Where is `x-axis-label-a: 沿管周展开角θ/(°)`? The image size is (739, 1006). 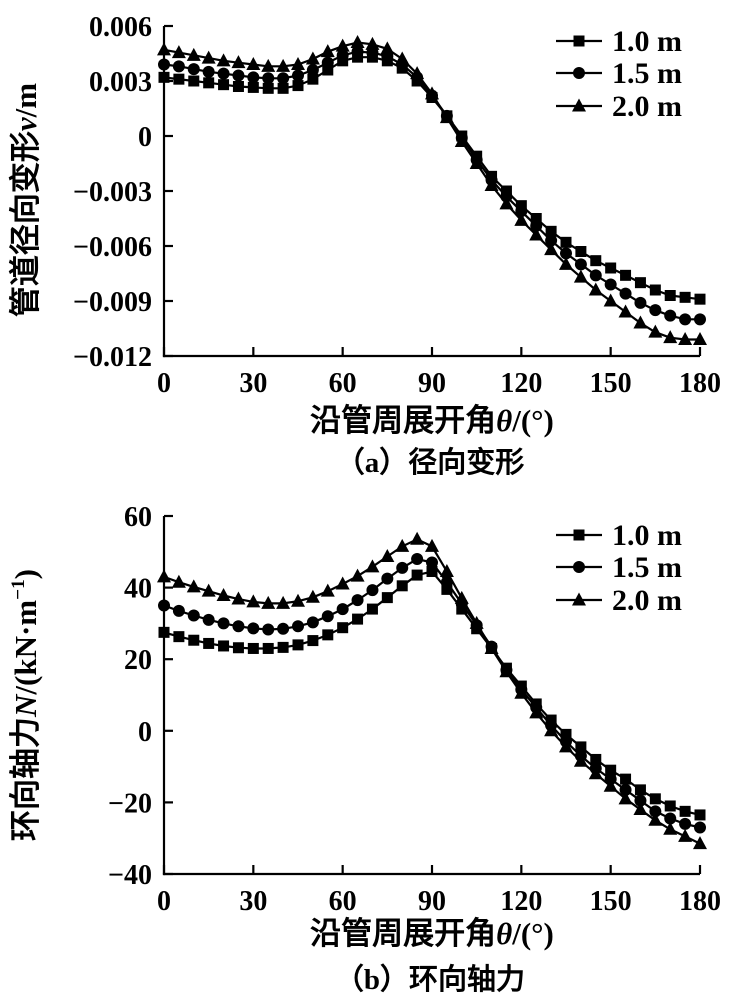 x-axis-label-a: 沿管周展开角θ/(°) is located at coordinates (432, 420).